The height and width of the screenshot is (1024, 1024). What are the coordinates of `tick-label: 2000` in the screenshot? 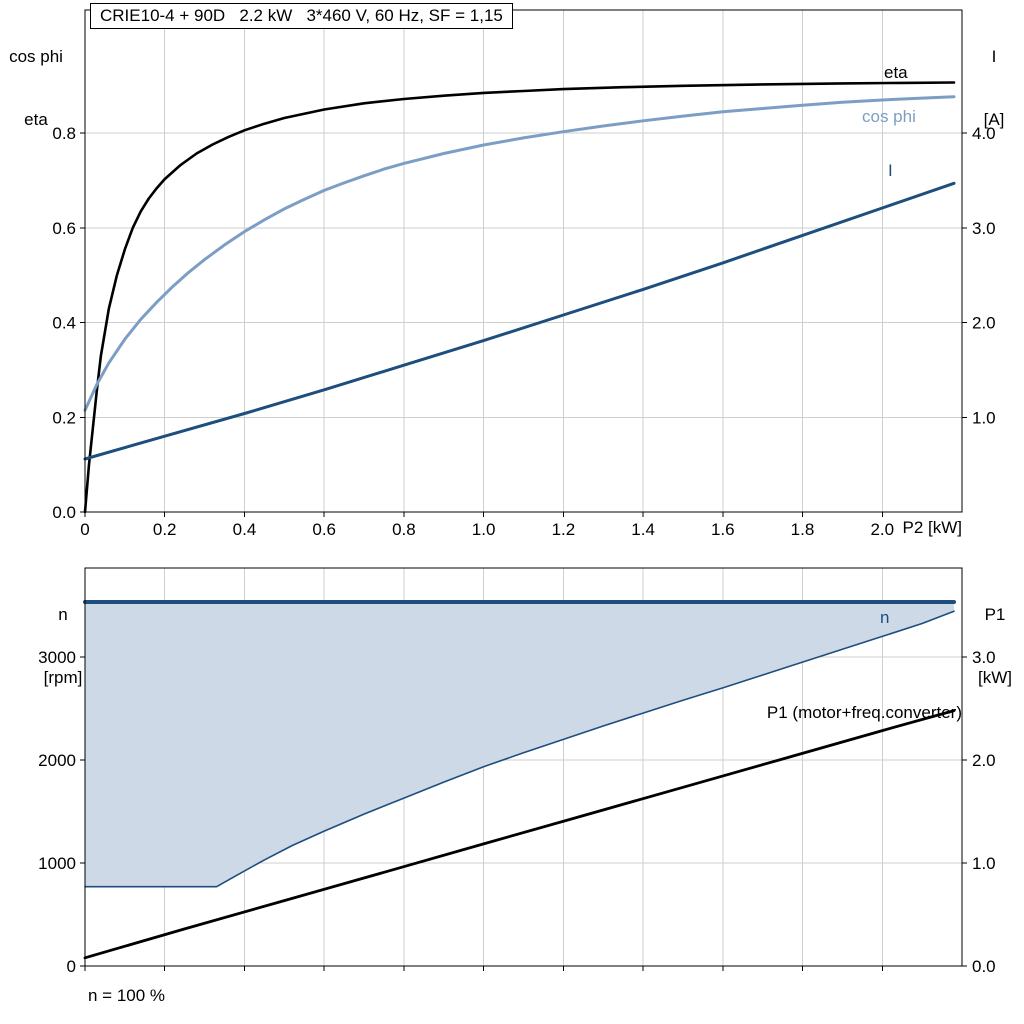 It's located at (57, 760).